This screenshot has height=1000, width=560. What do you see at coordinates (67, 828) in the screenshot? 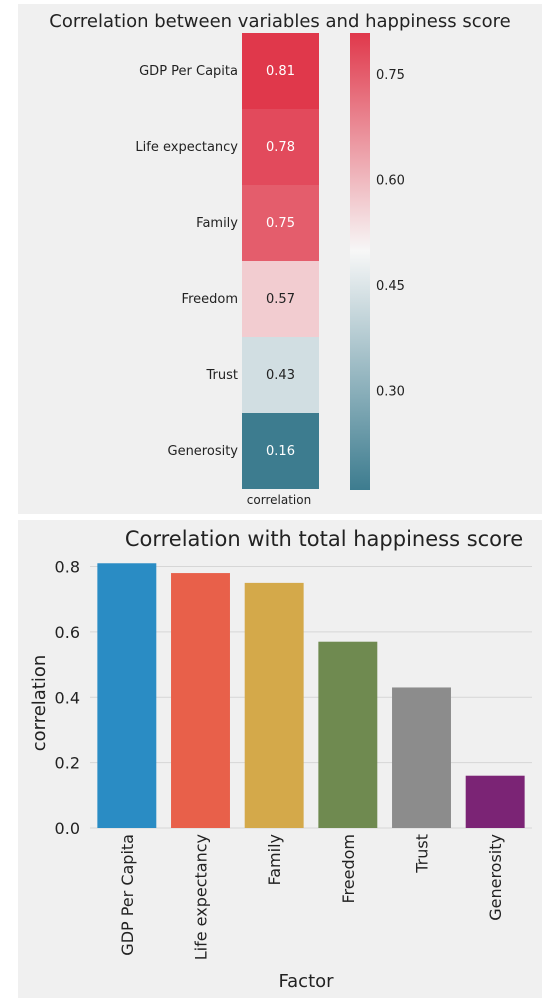
I see `y-tick-label: 0.0` at bounding box center [67, 828].